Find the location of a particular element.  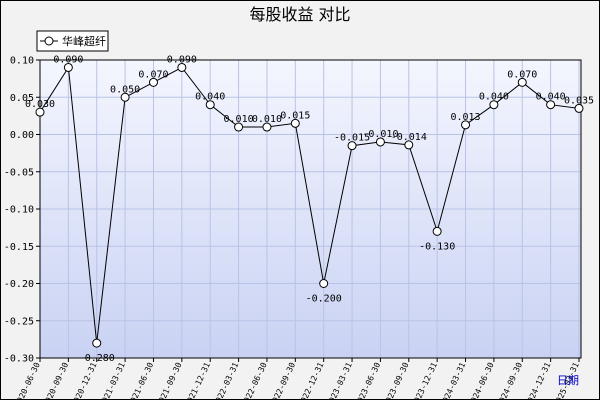

x-tick-label: 2024-03-31 is located at coordinates (453, 380).